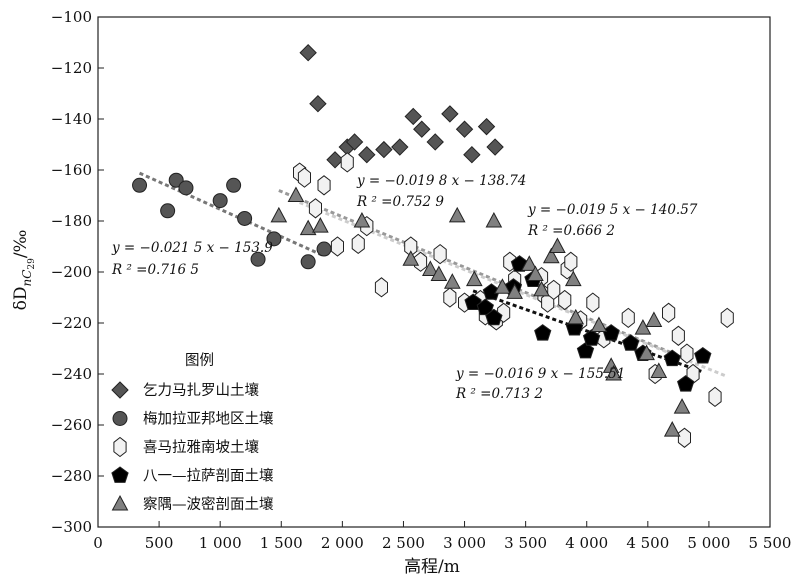  What do you see at coordinates (120, 418) in the screenshot?
I see `legend-marker-meghalaya` at bounding box center [120, 418].